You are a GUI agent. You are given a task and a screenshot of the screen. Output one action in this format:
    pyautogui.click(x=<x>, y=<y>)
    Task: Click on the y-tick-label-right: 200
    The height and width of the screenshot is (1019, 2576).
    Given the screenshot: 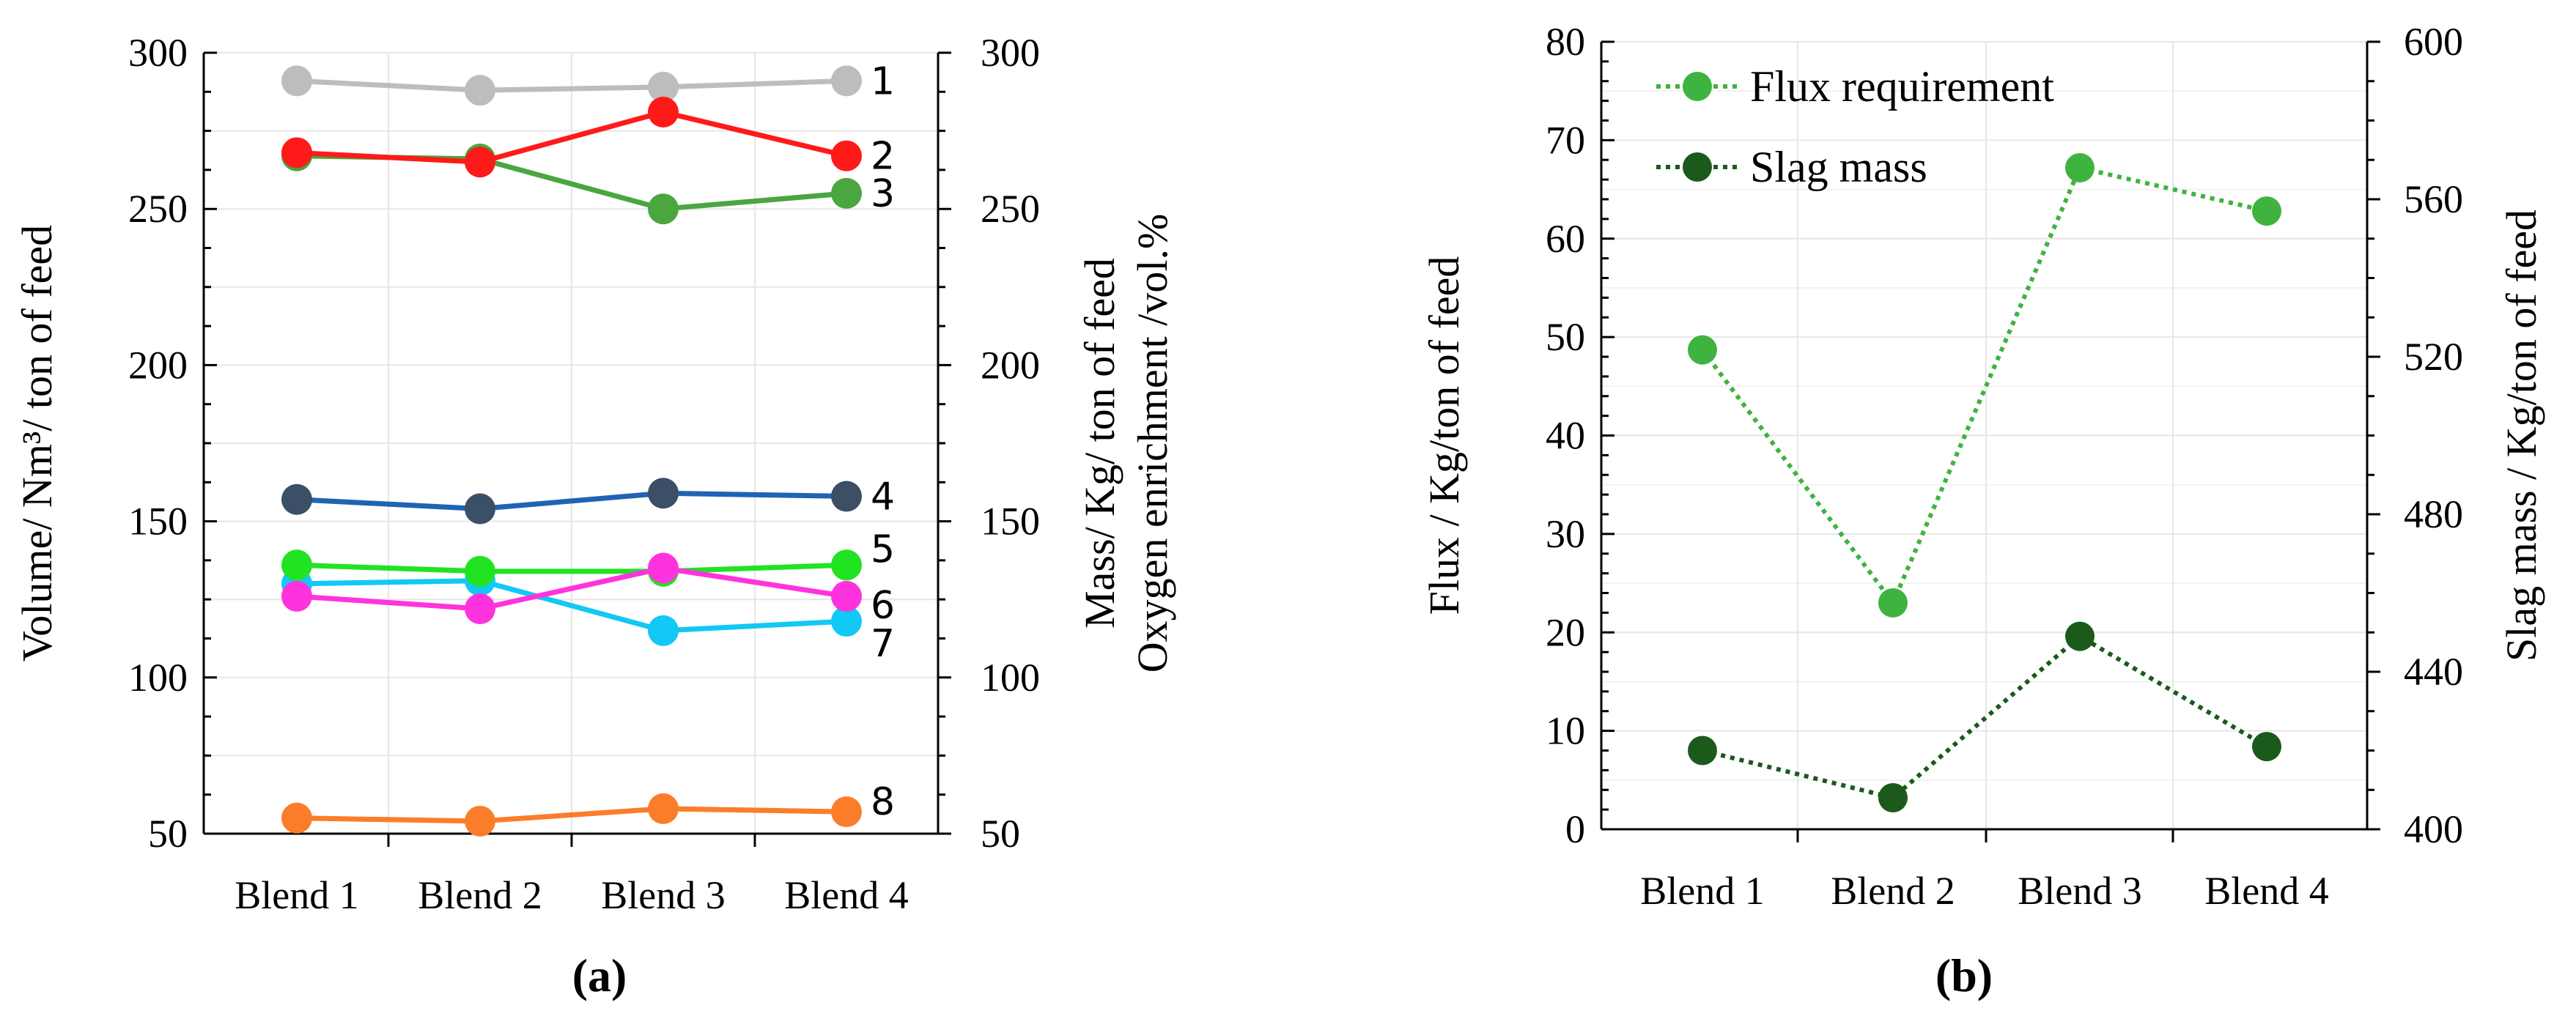 What is the action you would take?
    pyautogui.click(x=1010, y=365)
    